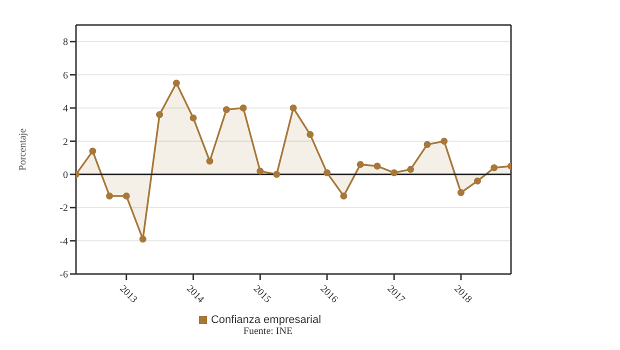  Describe the element at coordinates (64, 208) in the screenshot. I see `y-tick-label: -2` at that location.